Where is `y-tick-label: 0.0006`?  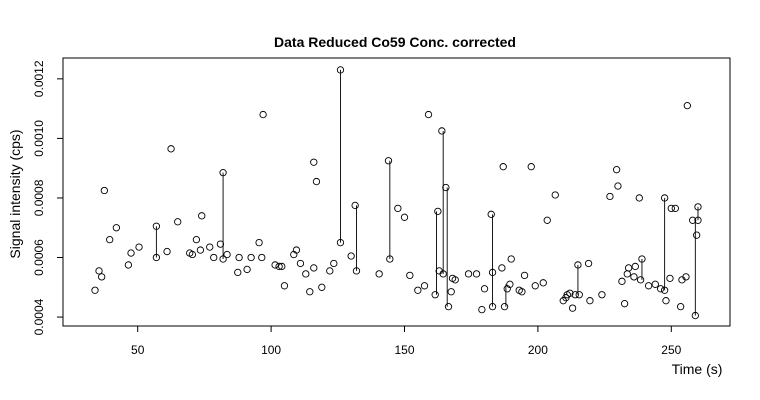
y-tick-label: 0.0006 is located at coordinates (39, 257).